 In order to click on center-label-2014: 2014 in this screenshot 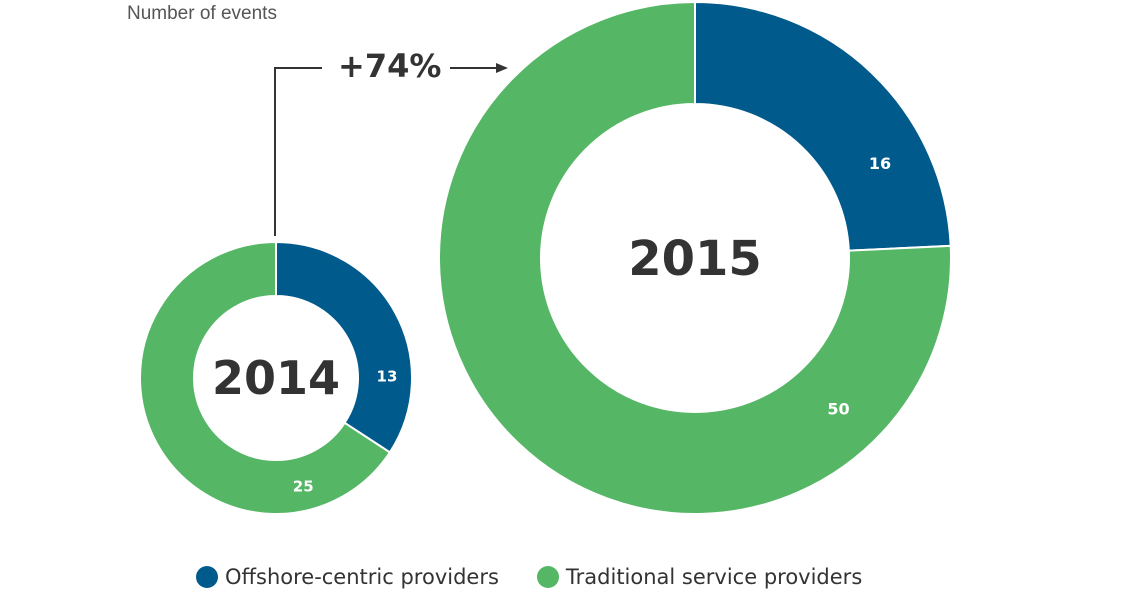, I will do `click(276, 378)`.